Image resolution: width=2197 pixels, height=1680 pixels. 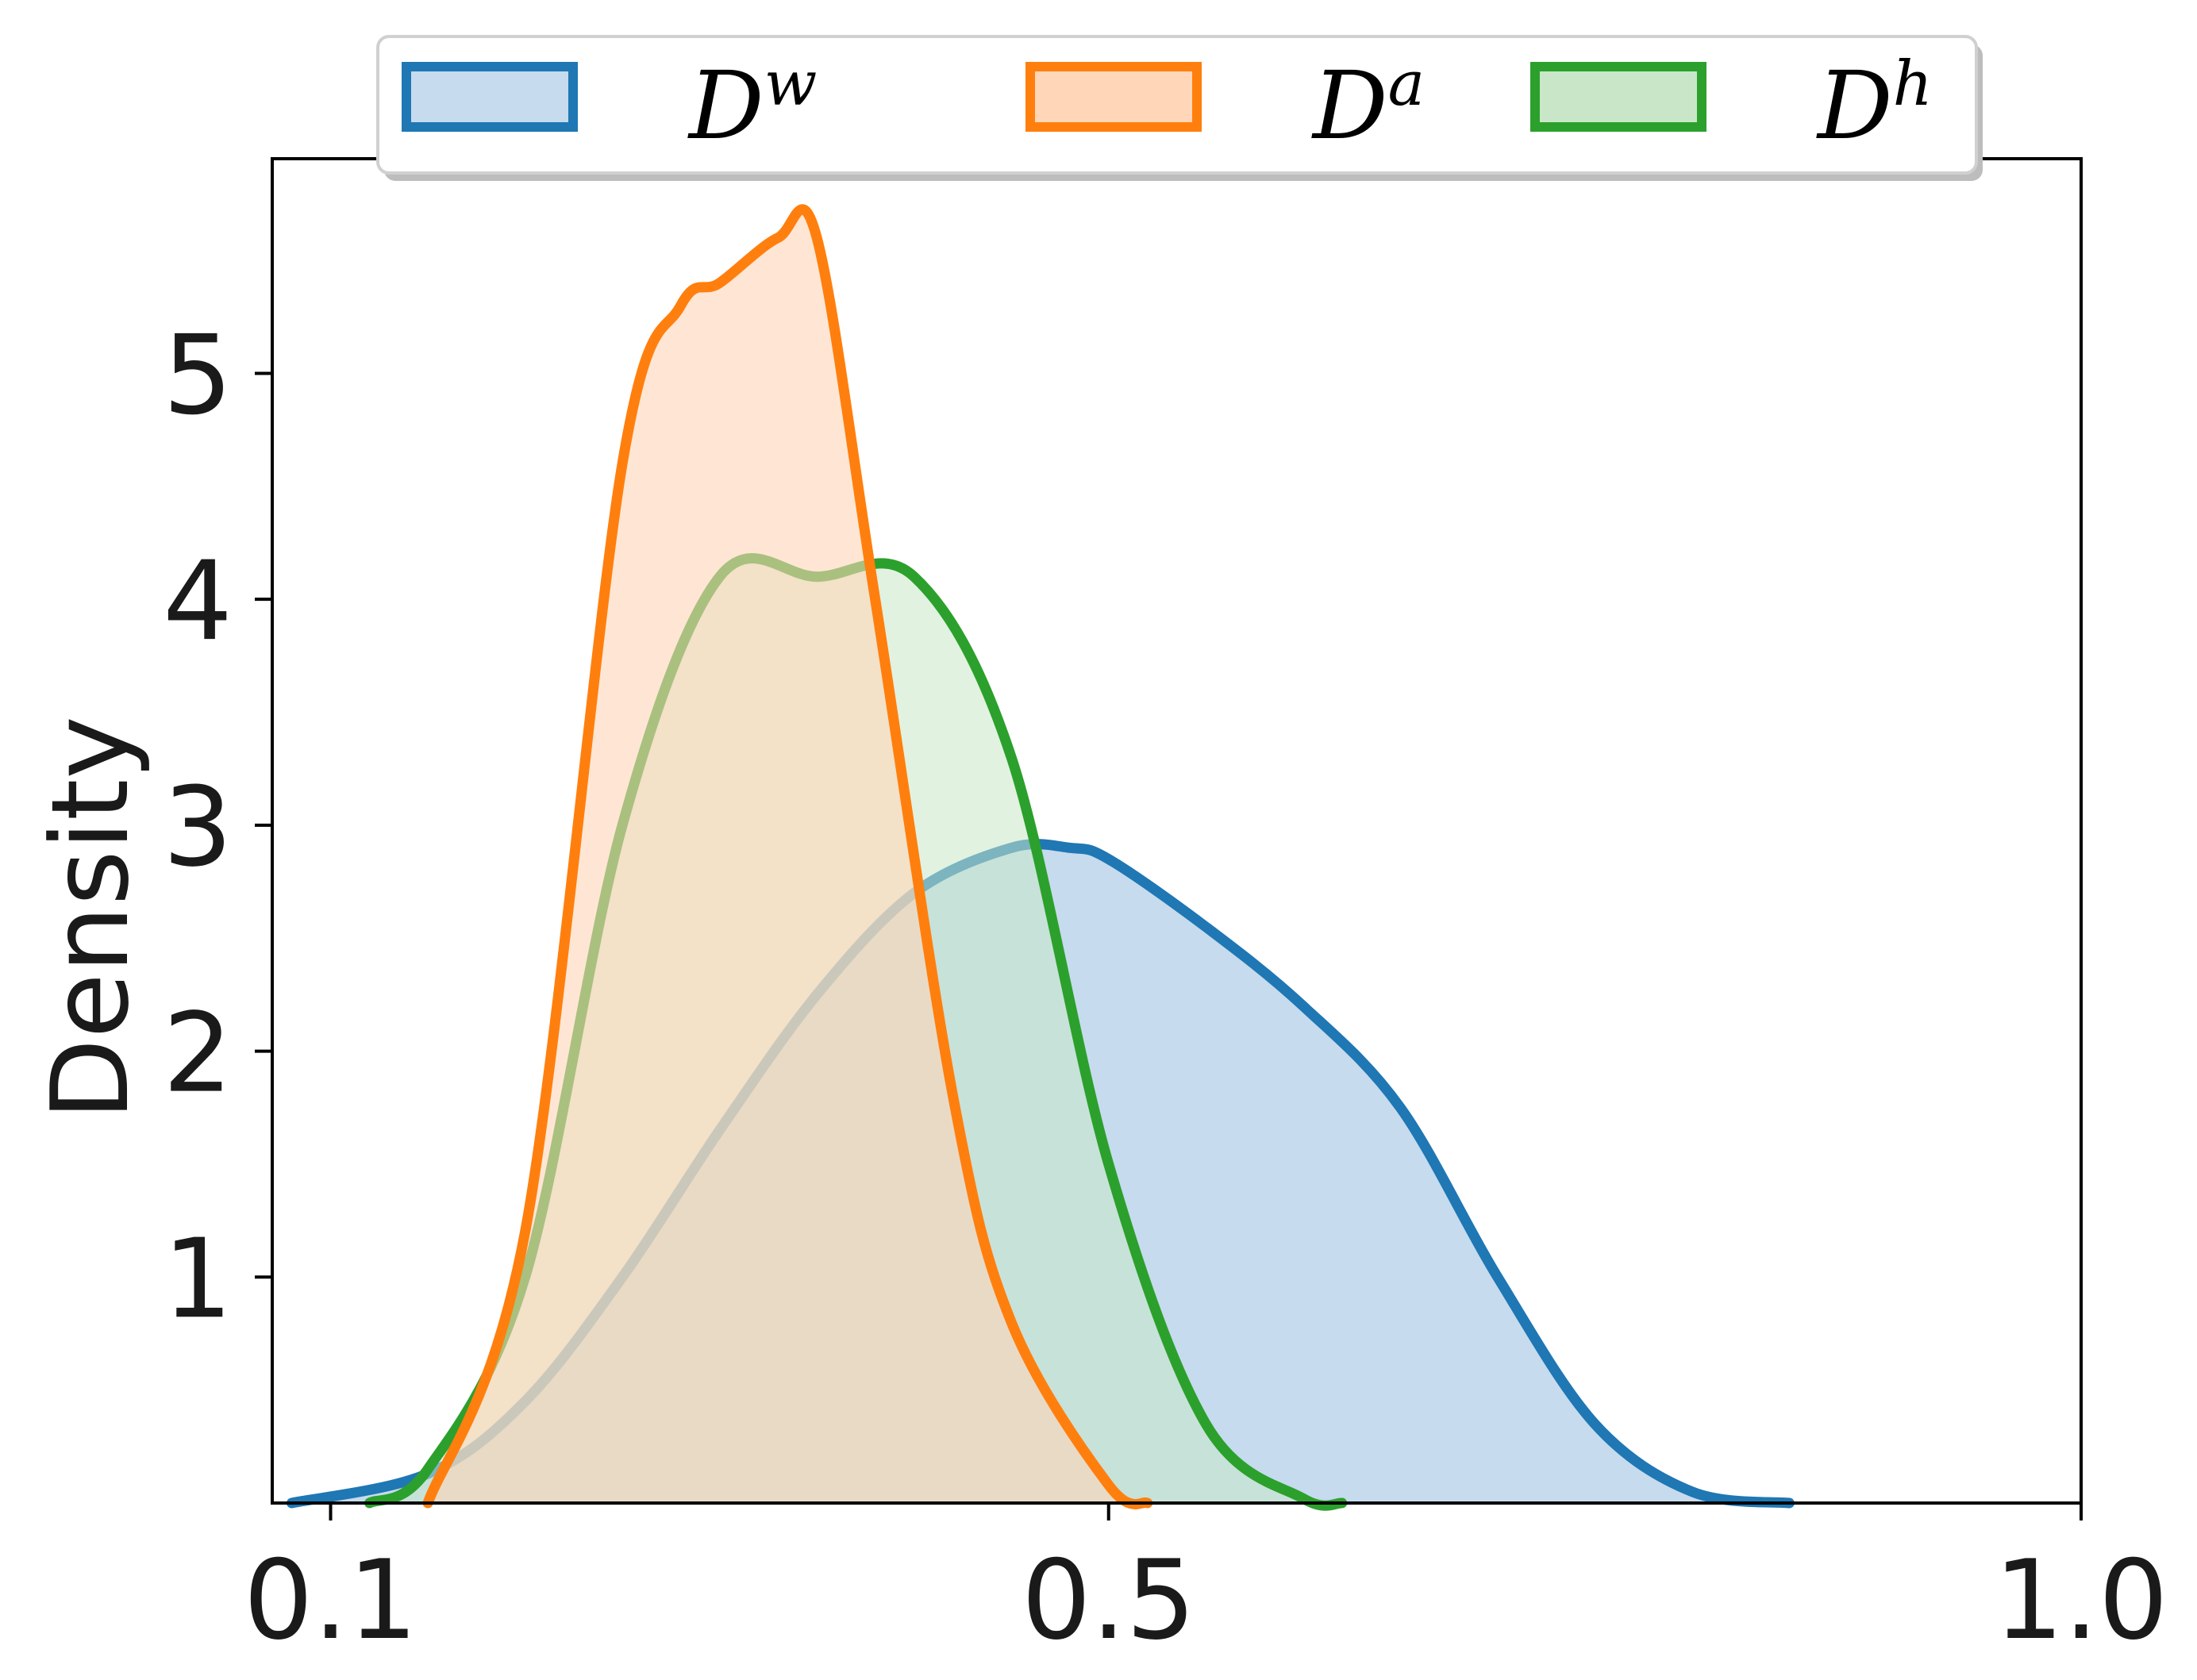 I want to click on legend-label-w: Dw, so click(x=752, y=104).